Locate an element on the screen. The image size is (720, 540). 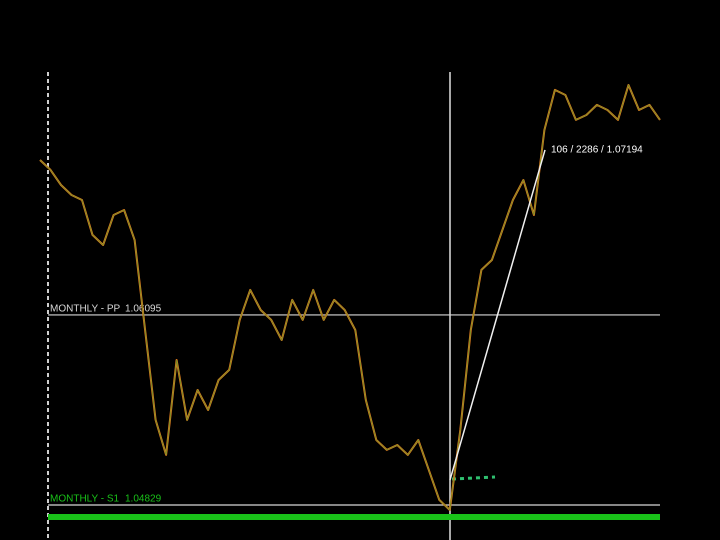
trend-label: 106 / 2286 / 1.07194 is located at coordinates (597, 150).